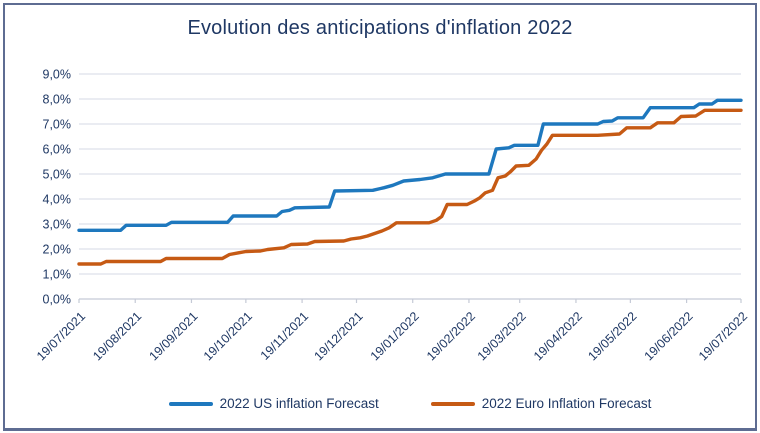 This screenshot has height=433, width=760. What do you see at coordinates (452, 403) in the screenshot?
I see `euro-line-swatch` at bounding box center [452, 403].